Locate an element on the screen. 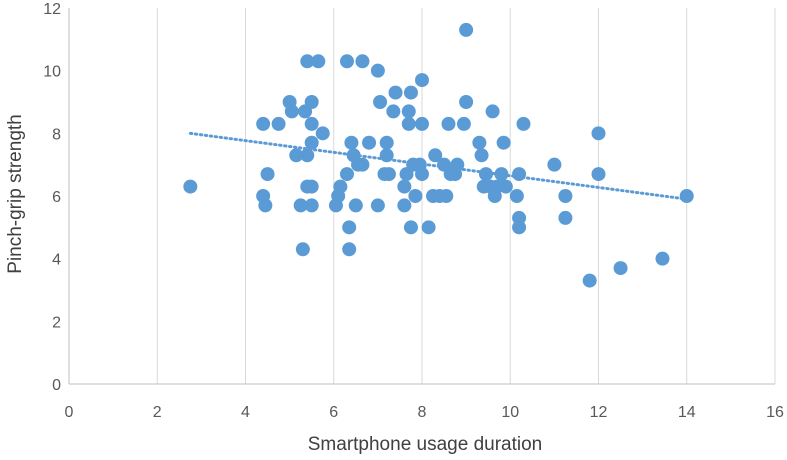  y-tick-label: 6 is located at coordinates (56, 197).